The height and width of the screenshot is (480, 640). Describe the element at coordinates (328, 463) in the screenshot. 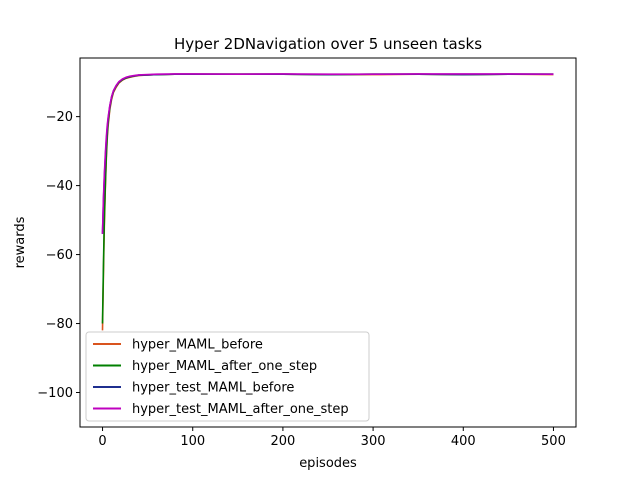

I see `x-axis-label: episodes` at that location.